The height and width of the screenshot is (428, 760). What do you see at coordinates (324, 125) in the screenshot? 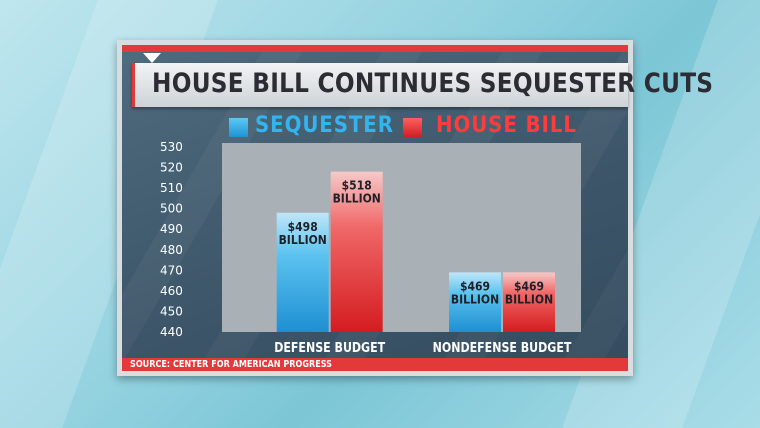
I see `legend-label-sequester: SEQUESTER` at bounding box center [324, 125].